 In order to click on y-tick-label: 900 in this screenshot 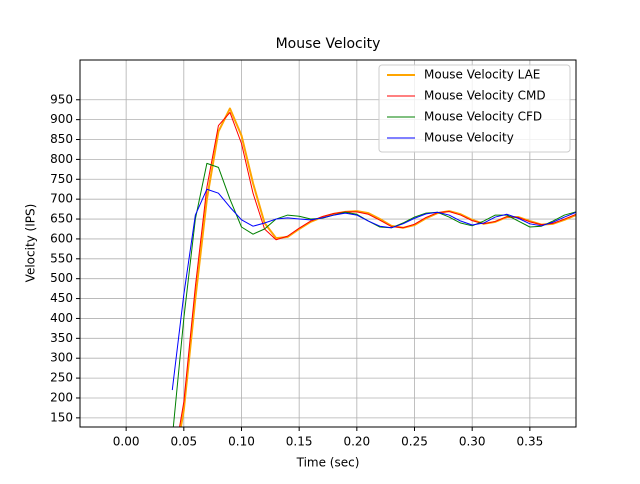, I will do `click(61, 119)`.